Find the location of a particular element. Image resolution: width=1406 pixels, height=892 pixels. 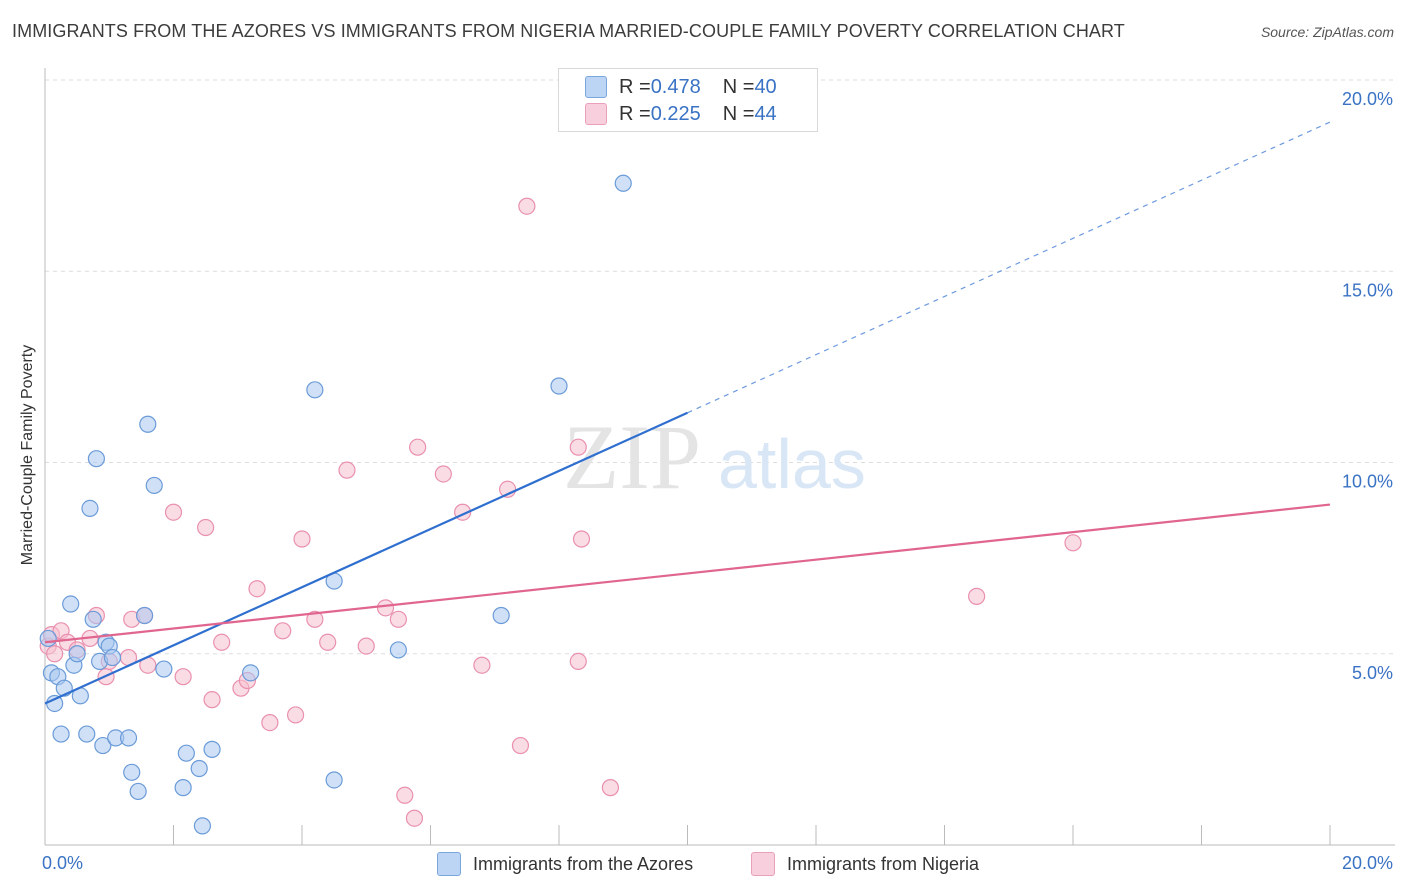

legend-nigeria-n-value: 44 is located at coordinates (765, 113).